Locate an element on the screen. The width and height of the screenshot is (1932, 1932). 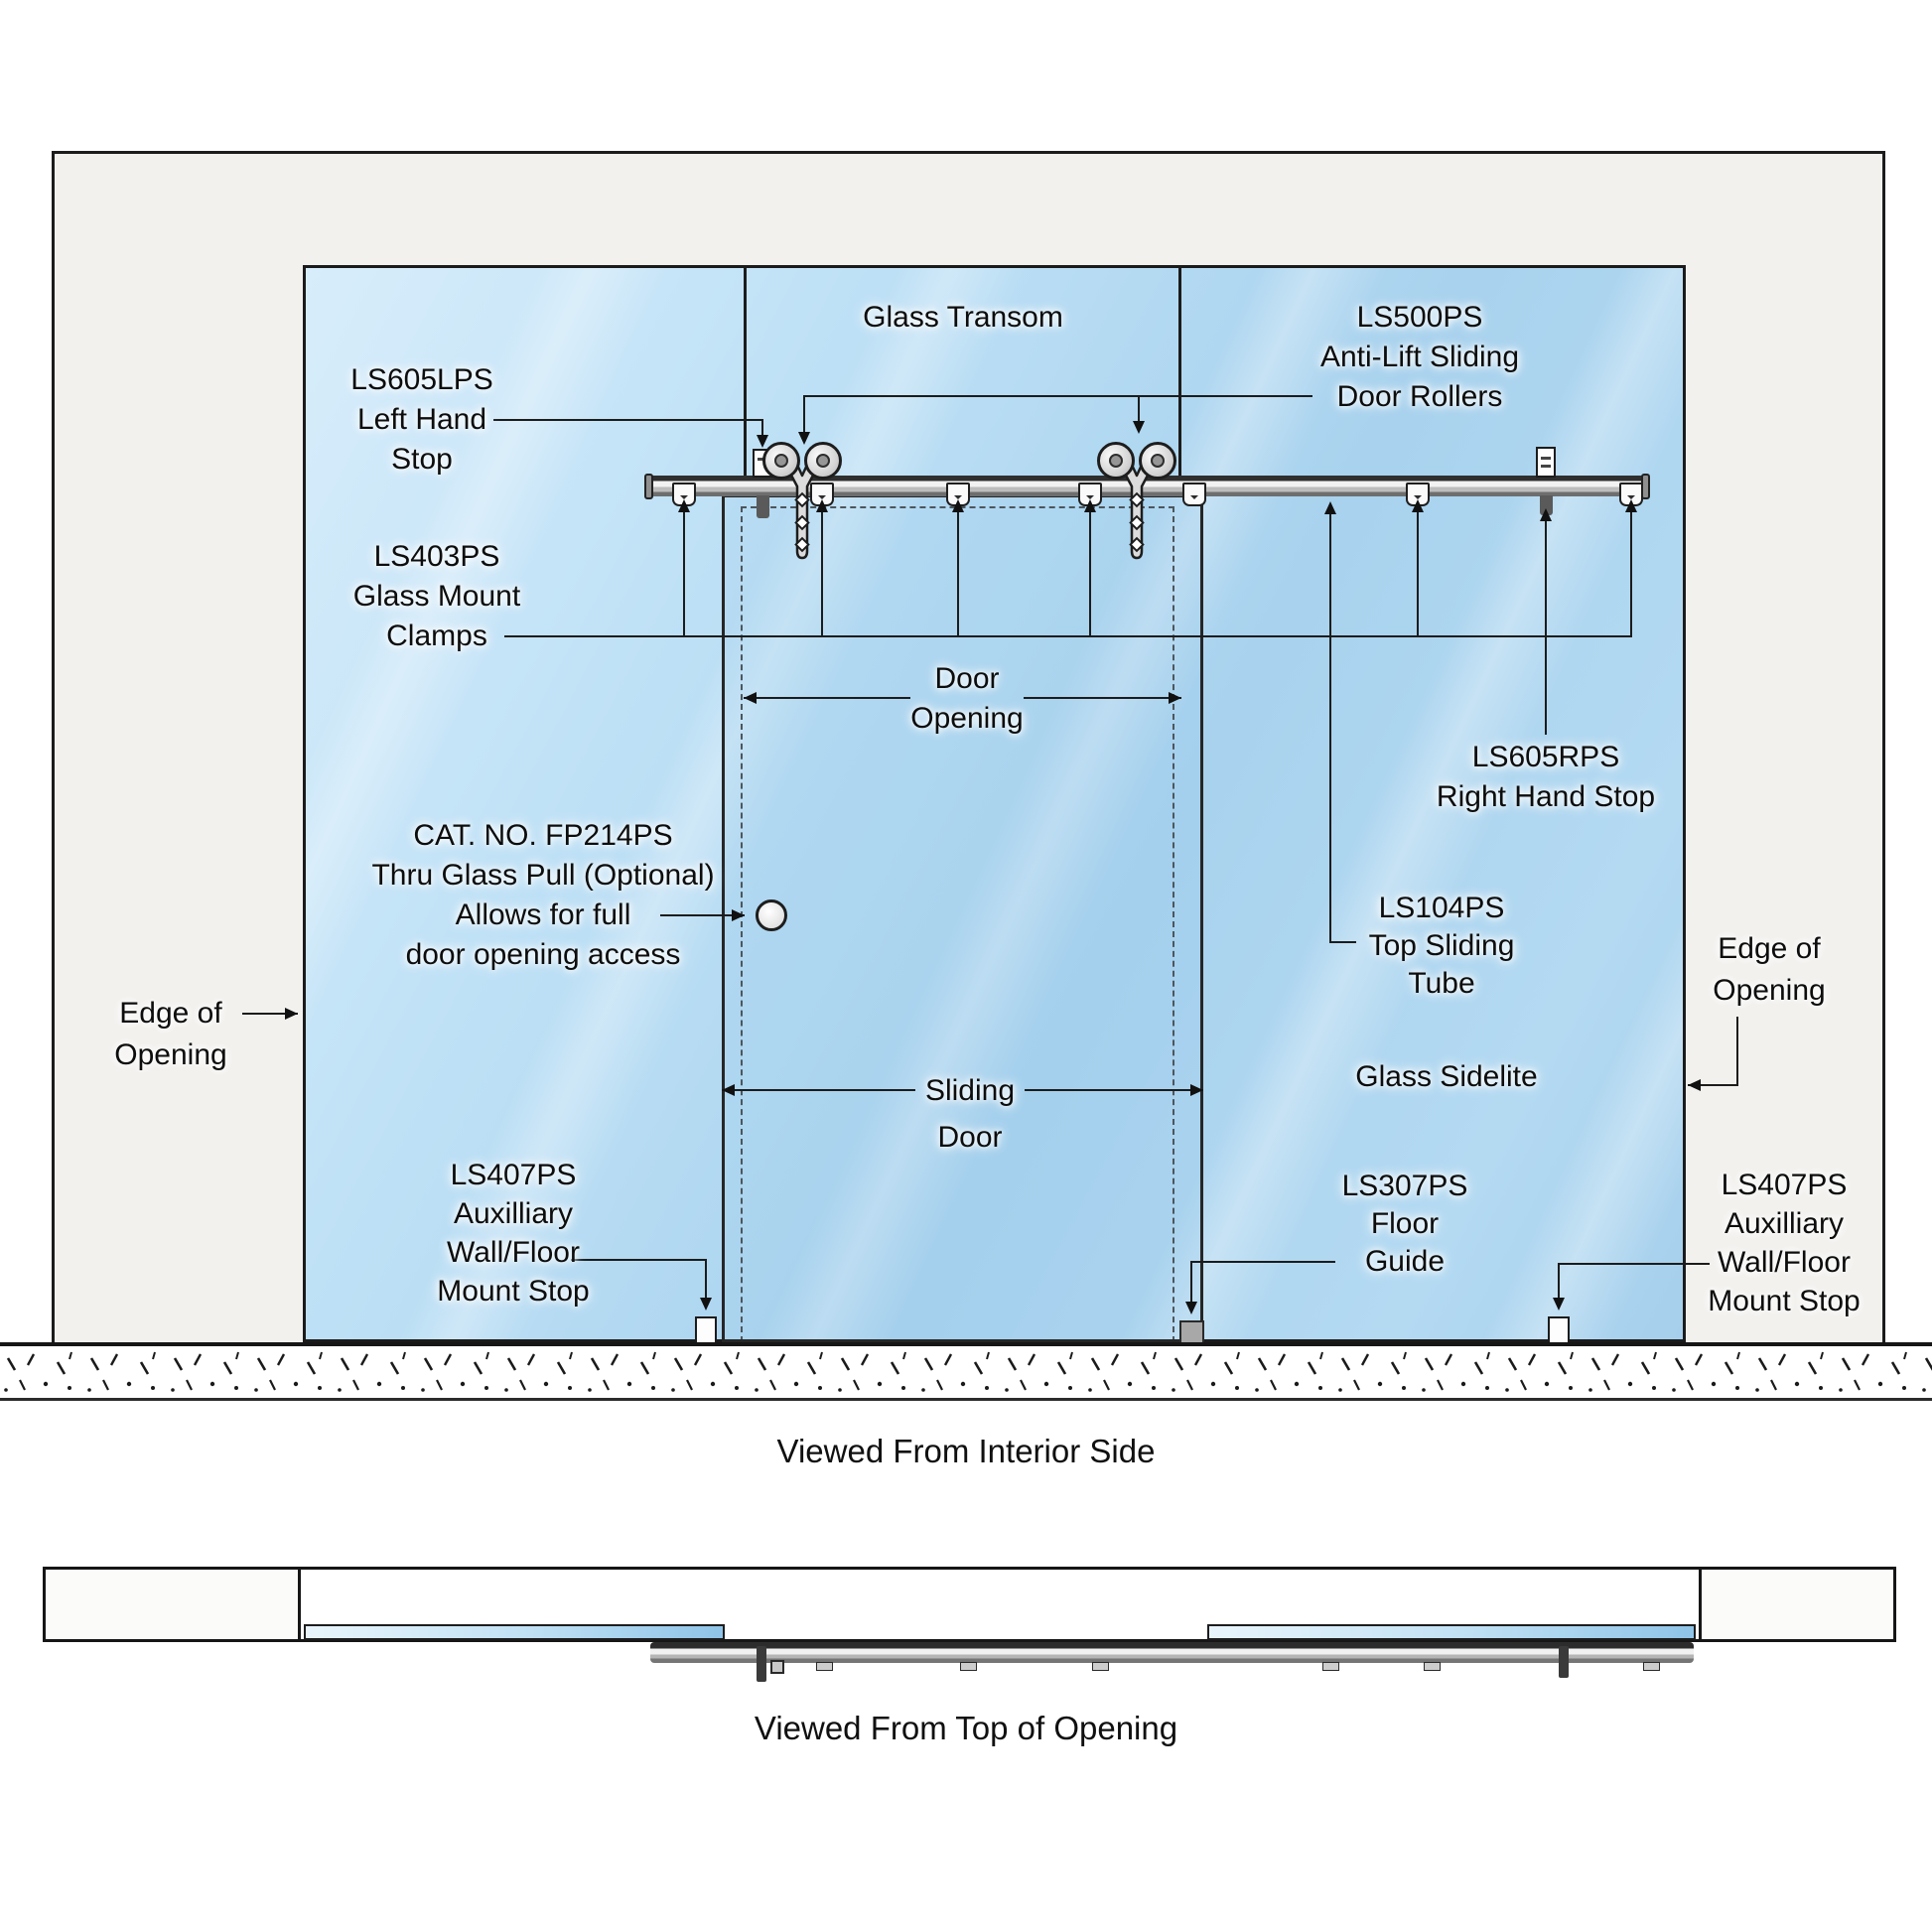
label-line: Left Hand is located at coordinates (422, 420).